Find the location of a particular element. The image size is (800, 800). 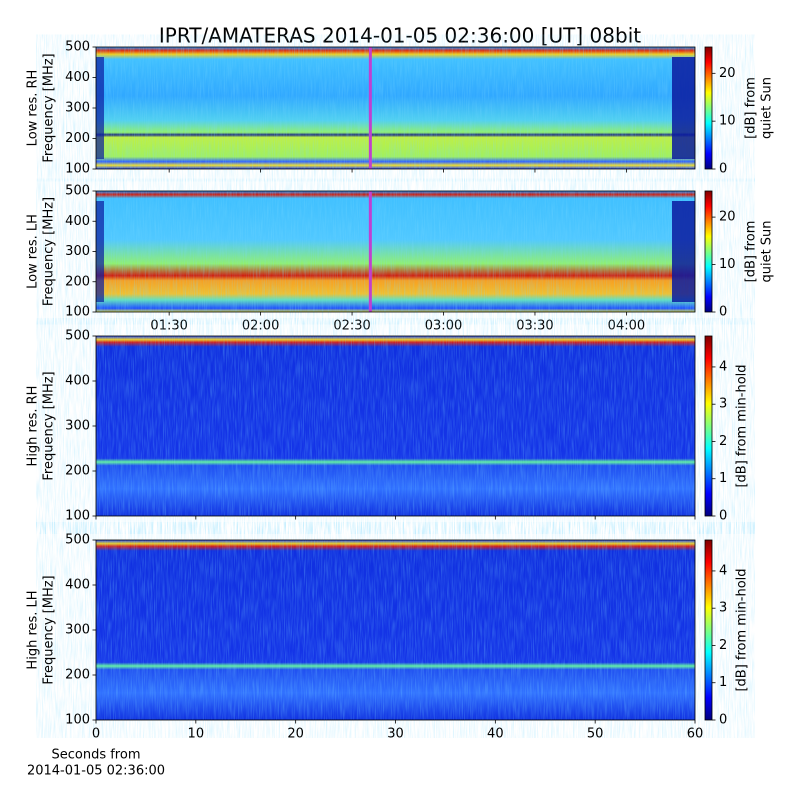

x-tick-label: 01:30 is located at coordinates (168, 326).